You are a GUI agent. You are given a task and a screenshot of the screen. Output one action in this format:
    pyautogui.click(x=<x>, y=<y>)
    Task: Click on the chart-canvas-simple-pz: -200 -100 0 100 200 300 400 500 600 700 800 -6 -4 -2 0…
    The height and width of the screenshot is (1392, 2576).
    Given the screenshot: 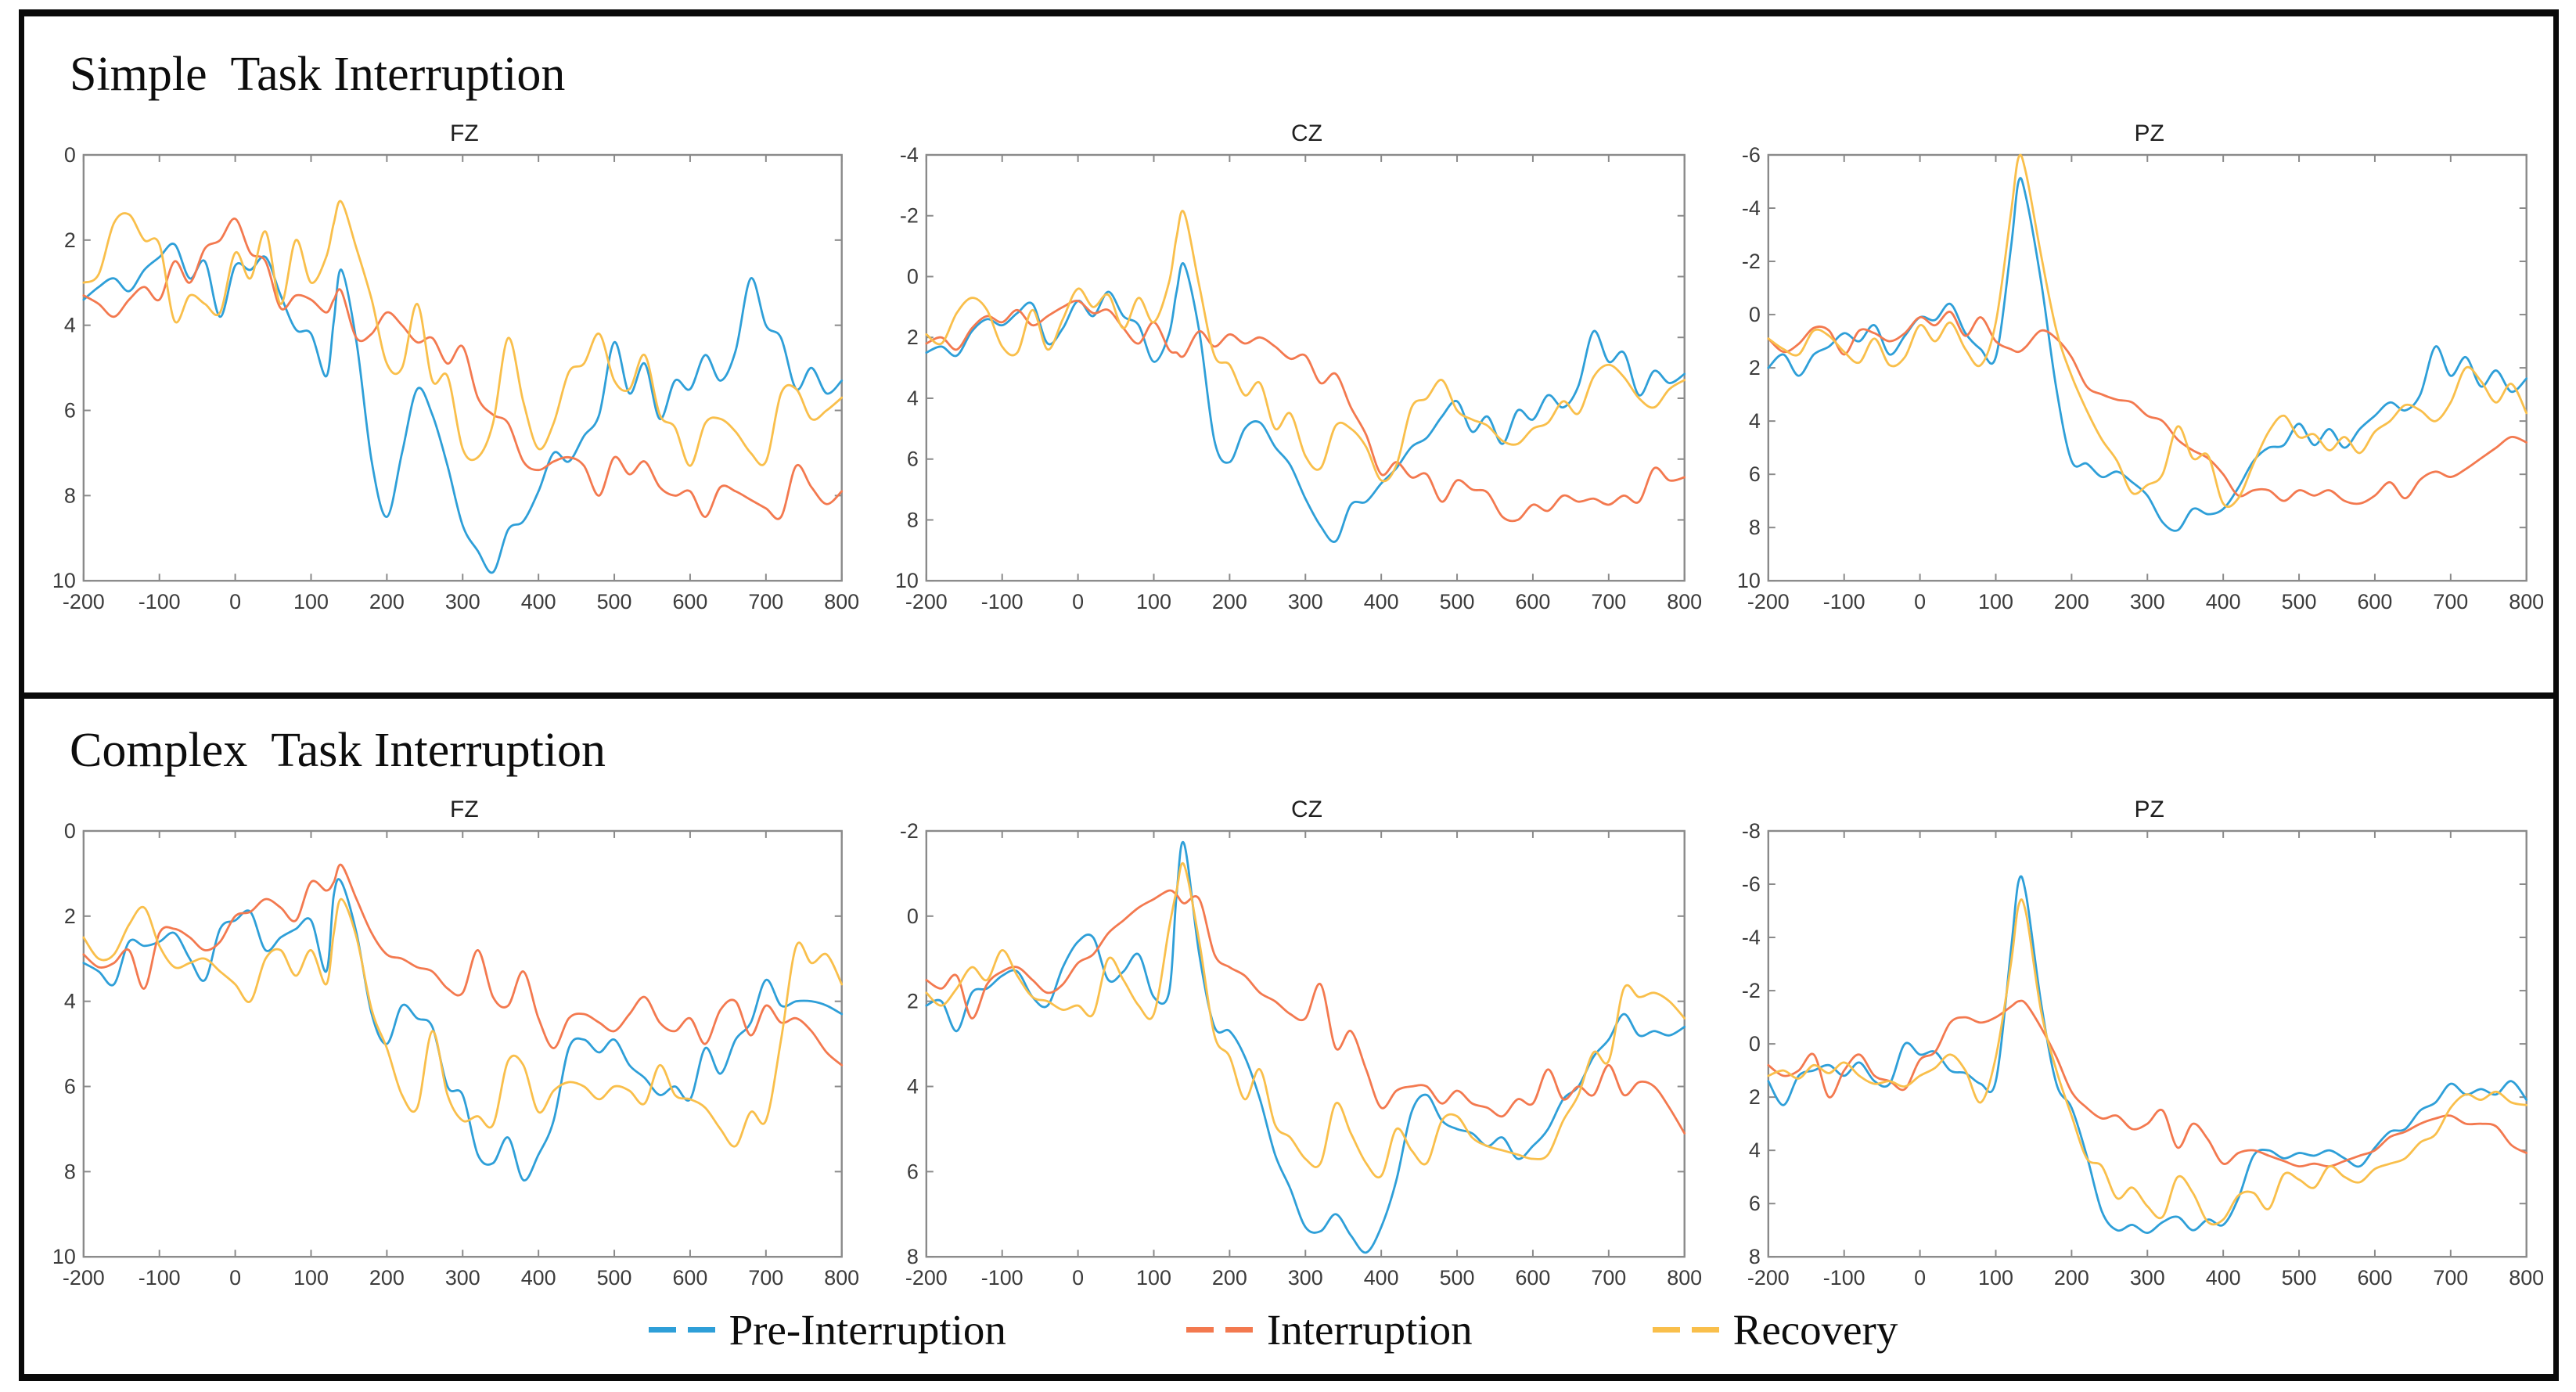 What is the action you would take?
    pyautogui.click(x=2140, y=378)
    